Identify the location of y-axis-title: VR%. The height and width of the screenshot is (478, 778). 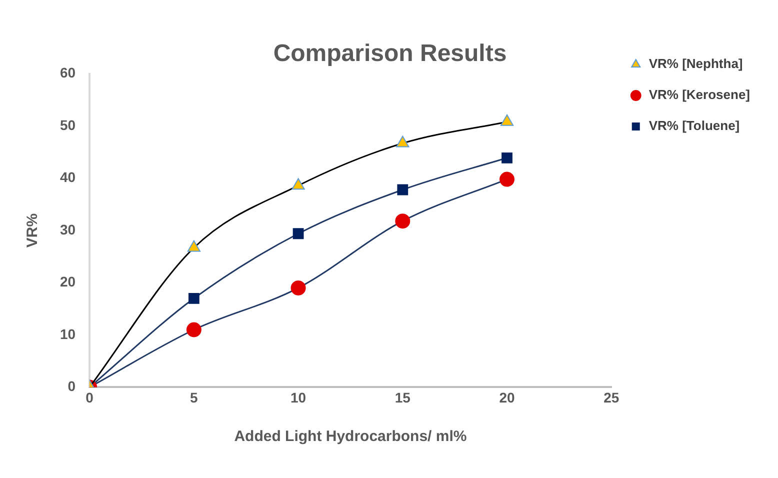
(33, 230).